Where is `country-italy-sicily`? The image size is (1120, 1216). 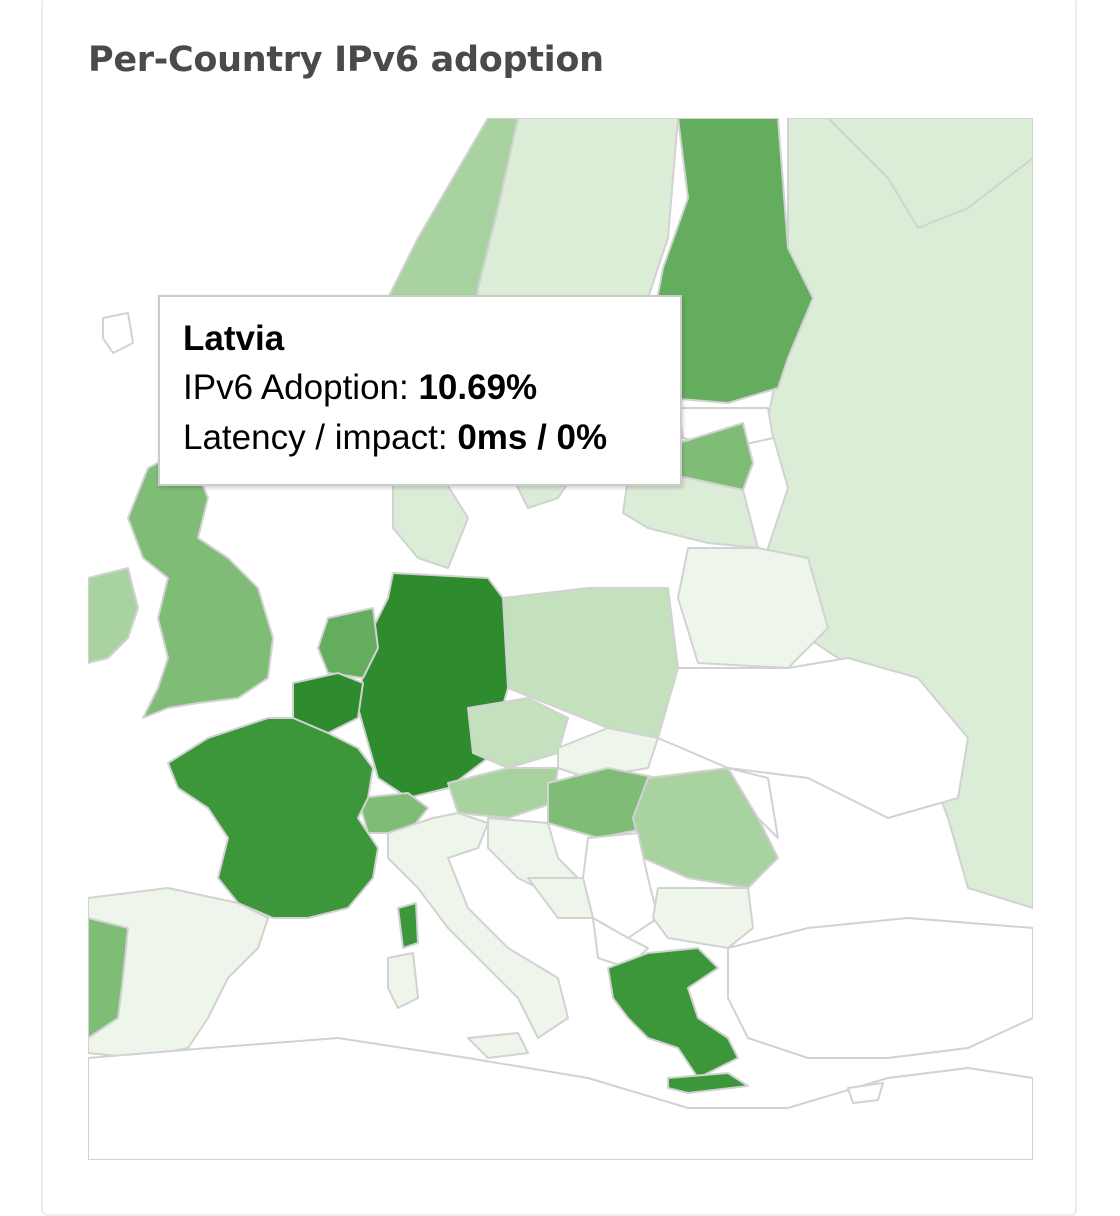 country-italy-sicily is located at coordinates (498, 1045).